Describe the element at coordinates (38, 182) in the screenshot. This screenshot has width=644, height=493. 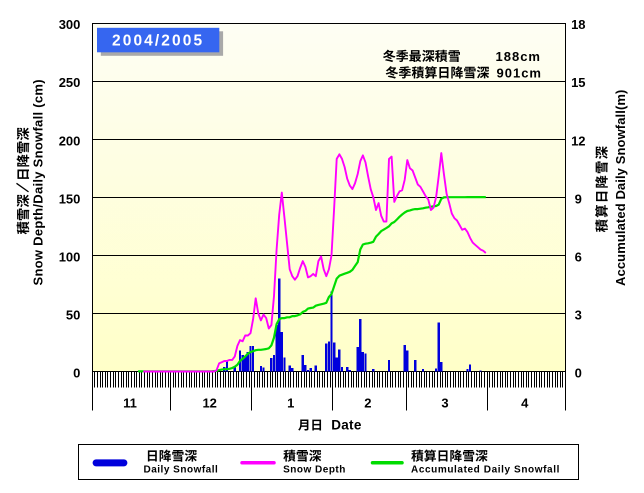
I see `svg-text: Snow Depth/Daily Snowfall (cm)` at that location.